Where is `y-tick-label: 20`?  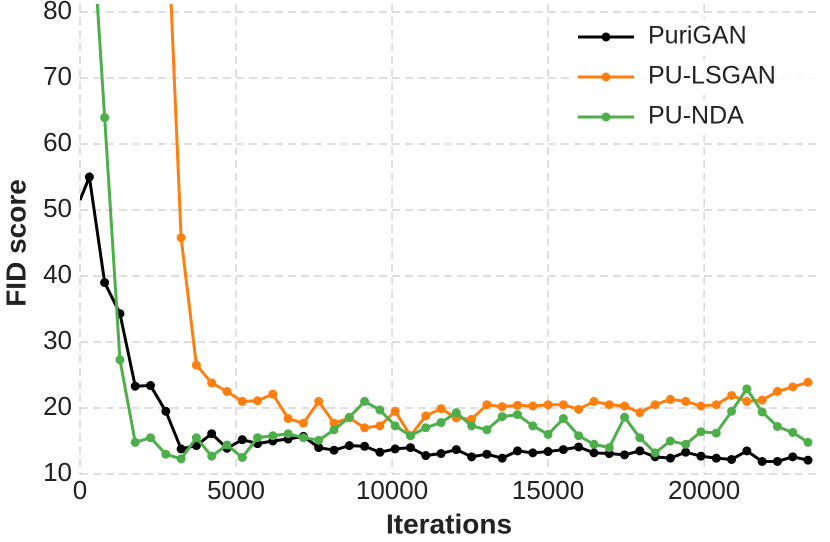 y-tick-label: 20 is located at coordinates (57, 406).